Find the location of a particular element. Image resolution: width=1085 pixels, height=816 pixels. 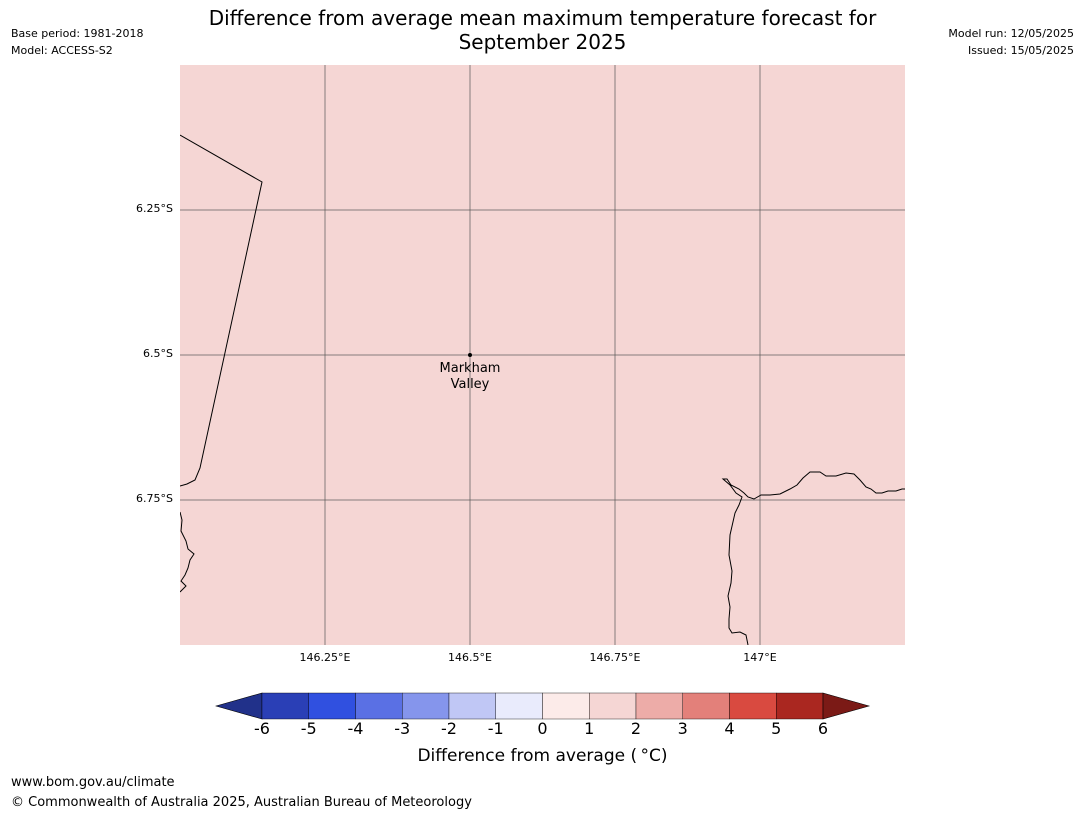

colorbar is located at coordinates (543, 706).